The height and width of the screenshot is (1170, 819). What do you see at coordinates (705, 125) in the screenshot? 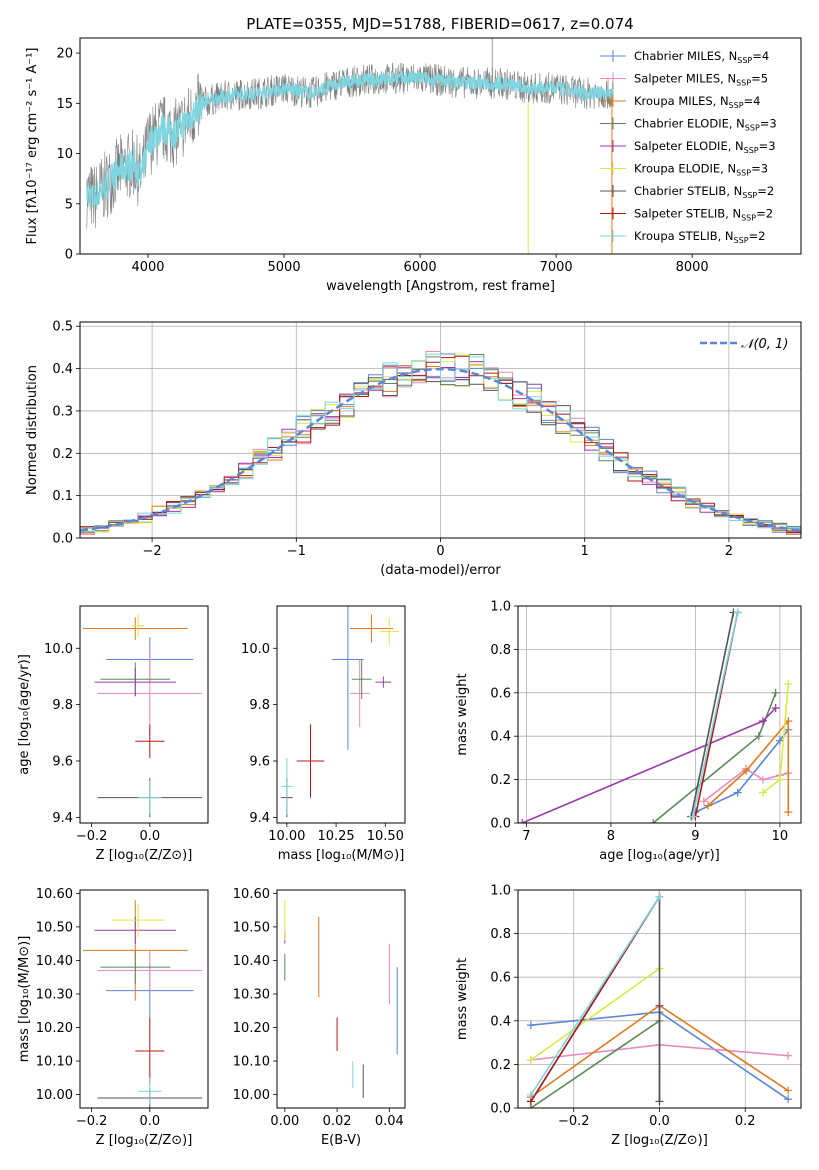
I see `legend-entry: Chabrier ELODIE, NSSP=3` at bounding box center [705, 125].